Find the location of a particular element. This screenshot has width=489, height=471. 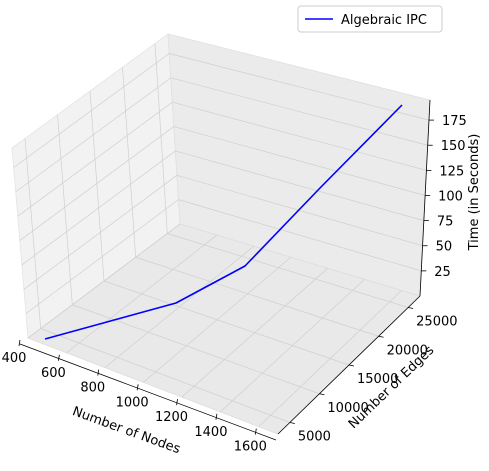

y-tick-label-15000: 15000 is located at coordinates (377, 379).